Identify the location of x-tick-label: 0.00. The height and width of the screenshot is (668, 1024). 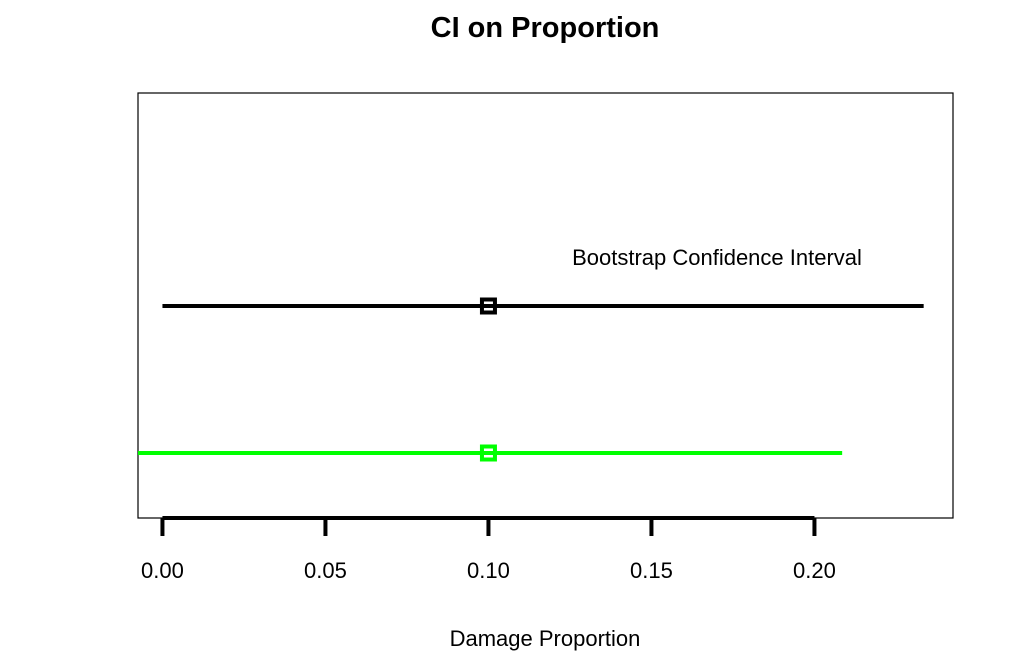
(162, 570).